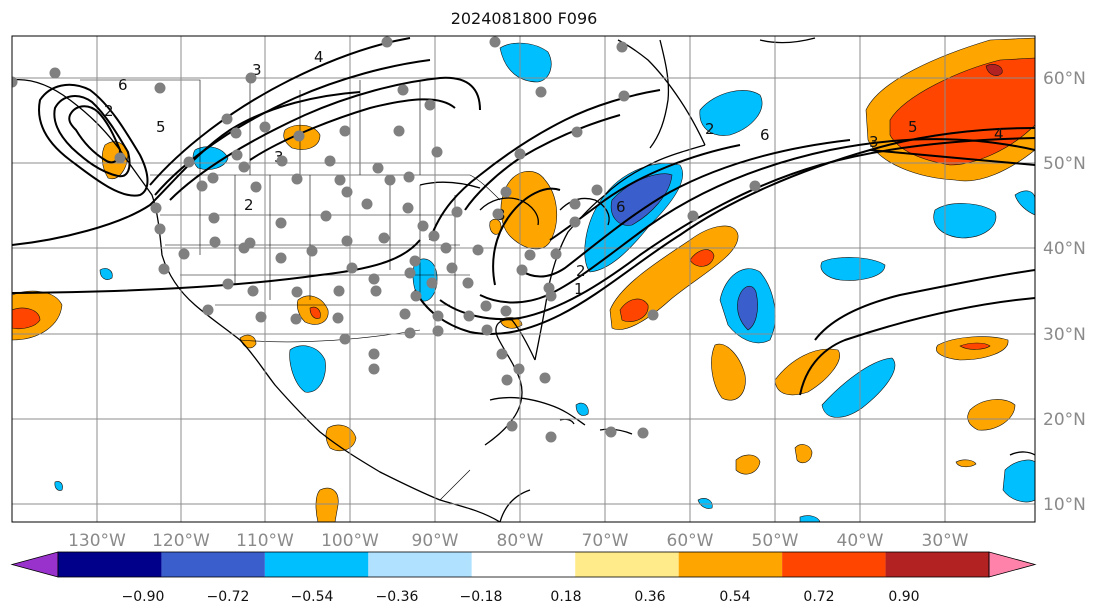 The image size is (1105, 615). Describe the element at coordinates (397, 597) in the screenshot. I see `colorbar-tick-label: −0.36` at that location.